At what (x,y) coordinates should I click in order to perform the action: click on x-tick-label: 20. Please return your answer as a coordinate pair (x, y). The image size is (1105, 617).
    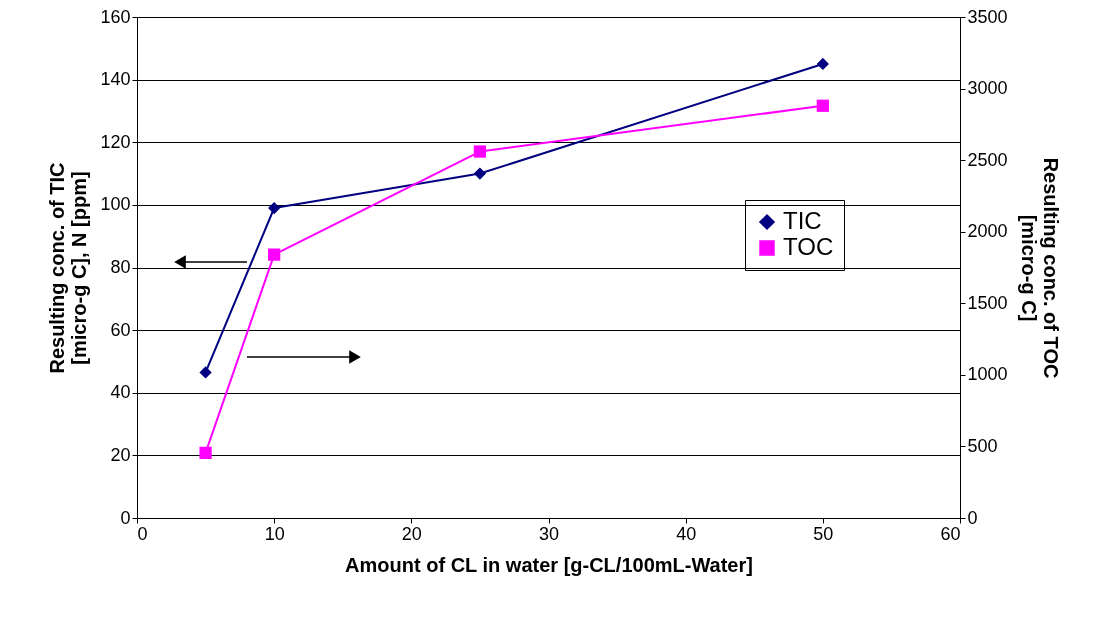
    Looking at the image, I should click on (411, 533).